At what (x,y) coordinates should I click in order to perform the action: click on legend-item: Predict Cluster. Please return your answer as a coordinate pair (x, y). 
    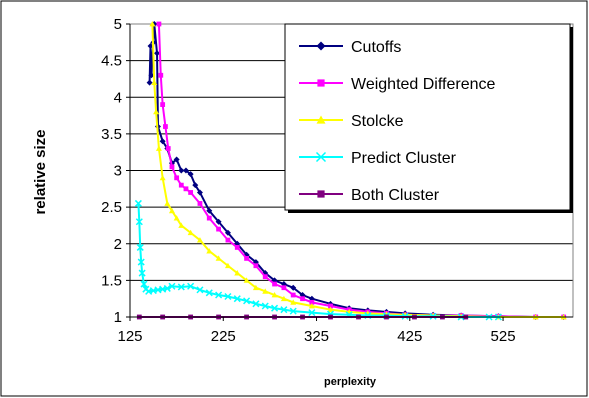
    Looking at the image, I should click on (378, 158).